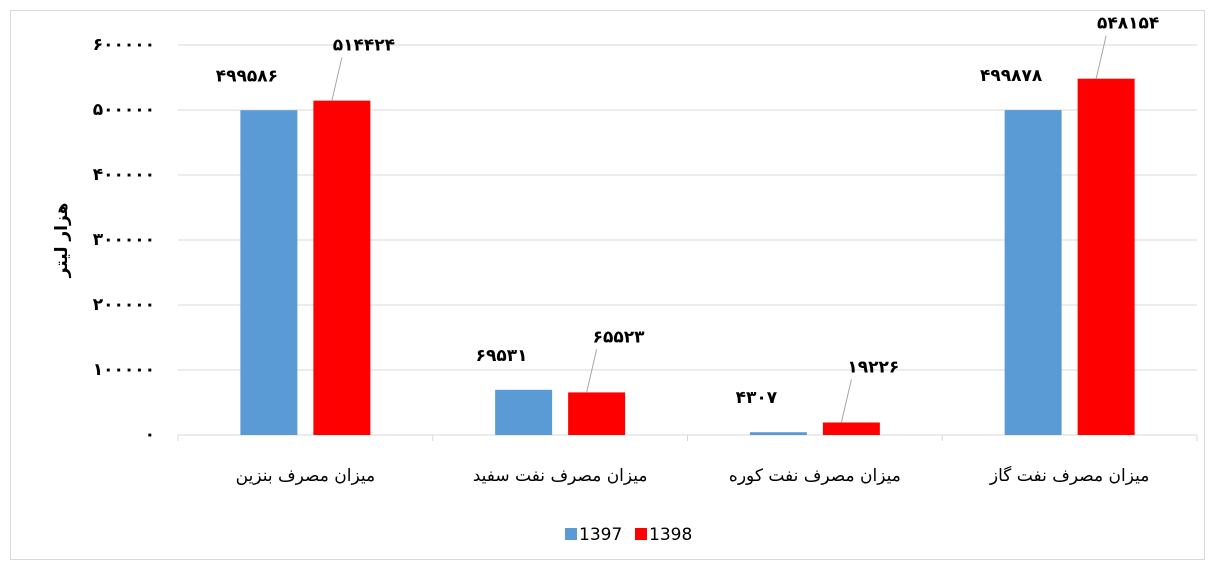 The height and width of the screenshot is (565, 1211). I want to click on y-tick-label: ۰, so click(150, 435).